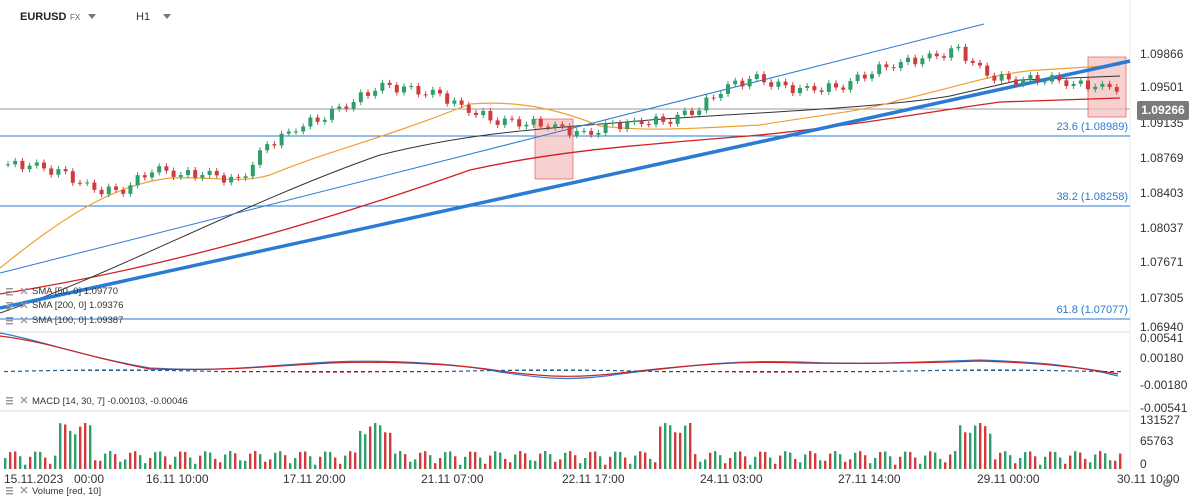 The width and height of the screenshot is (1198, 497). What do you see at coordinates (143, 17) in the screenshot?
I see `timeframe-label: H1` at bounding box center [143, 17].